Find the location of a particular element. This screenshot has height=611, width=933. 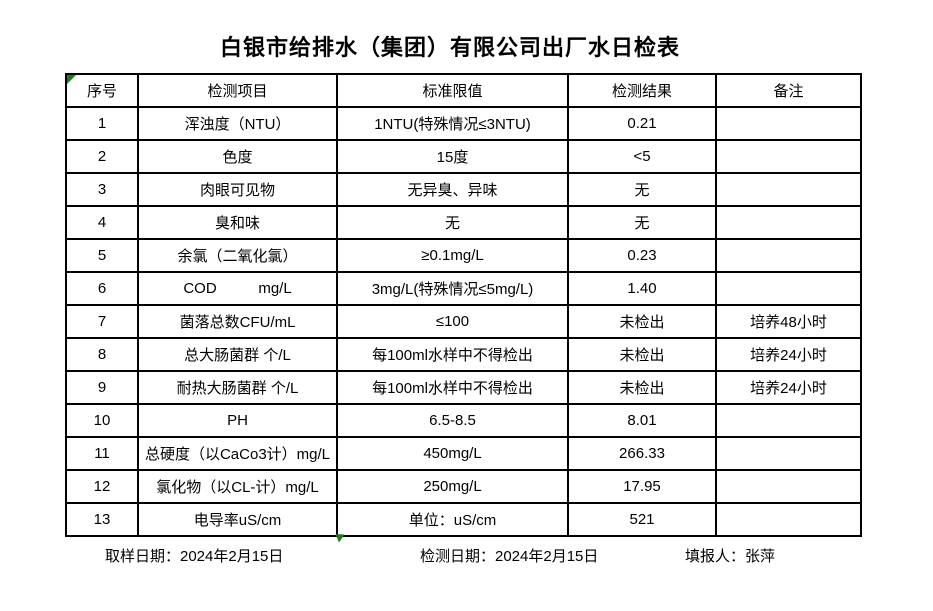

cell-no: 1 is located at coordinates (102, 123).